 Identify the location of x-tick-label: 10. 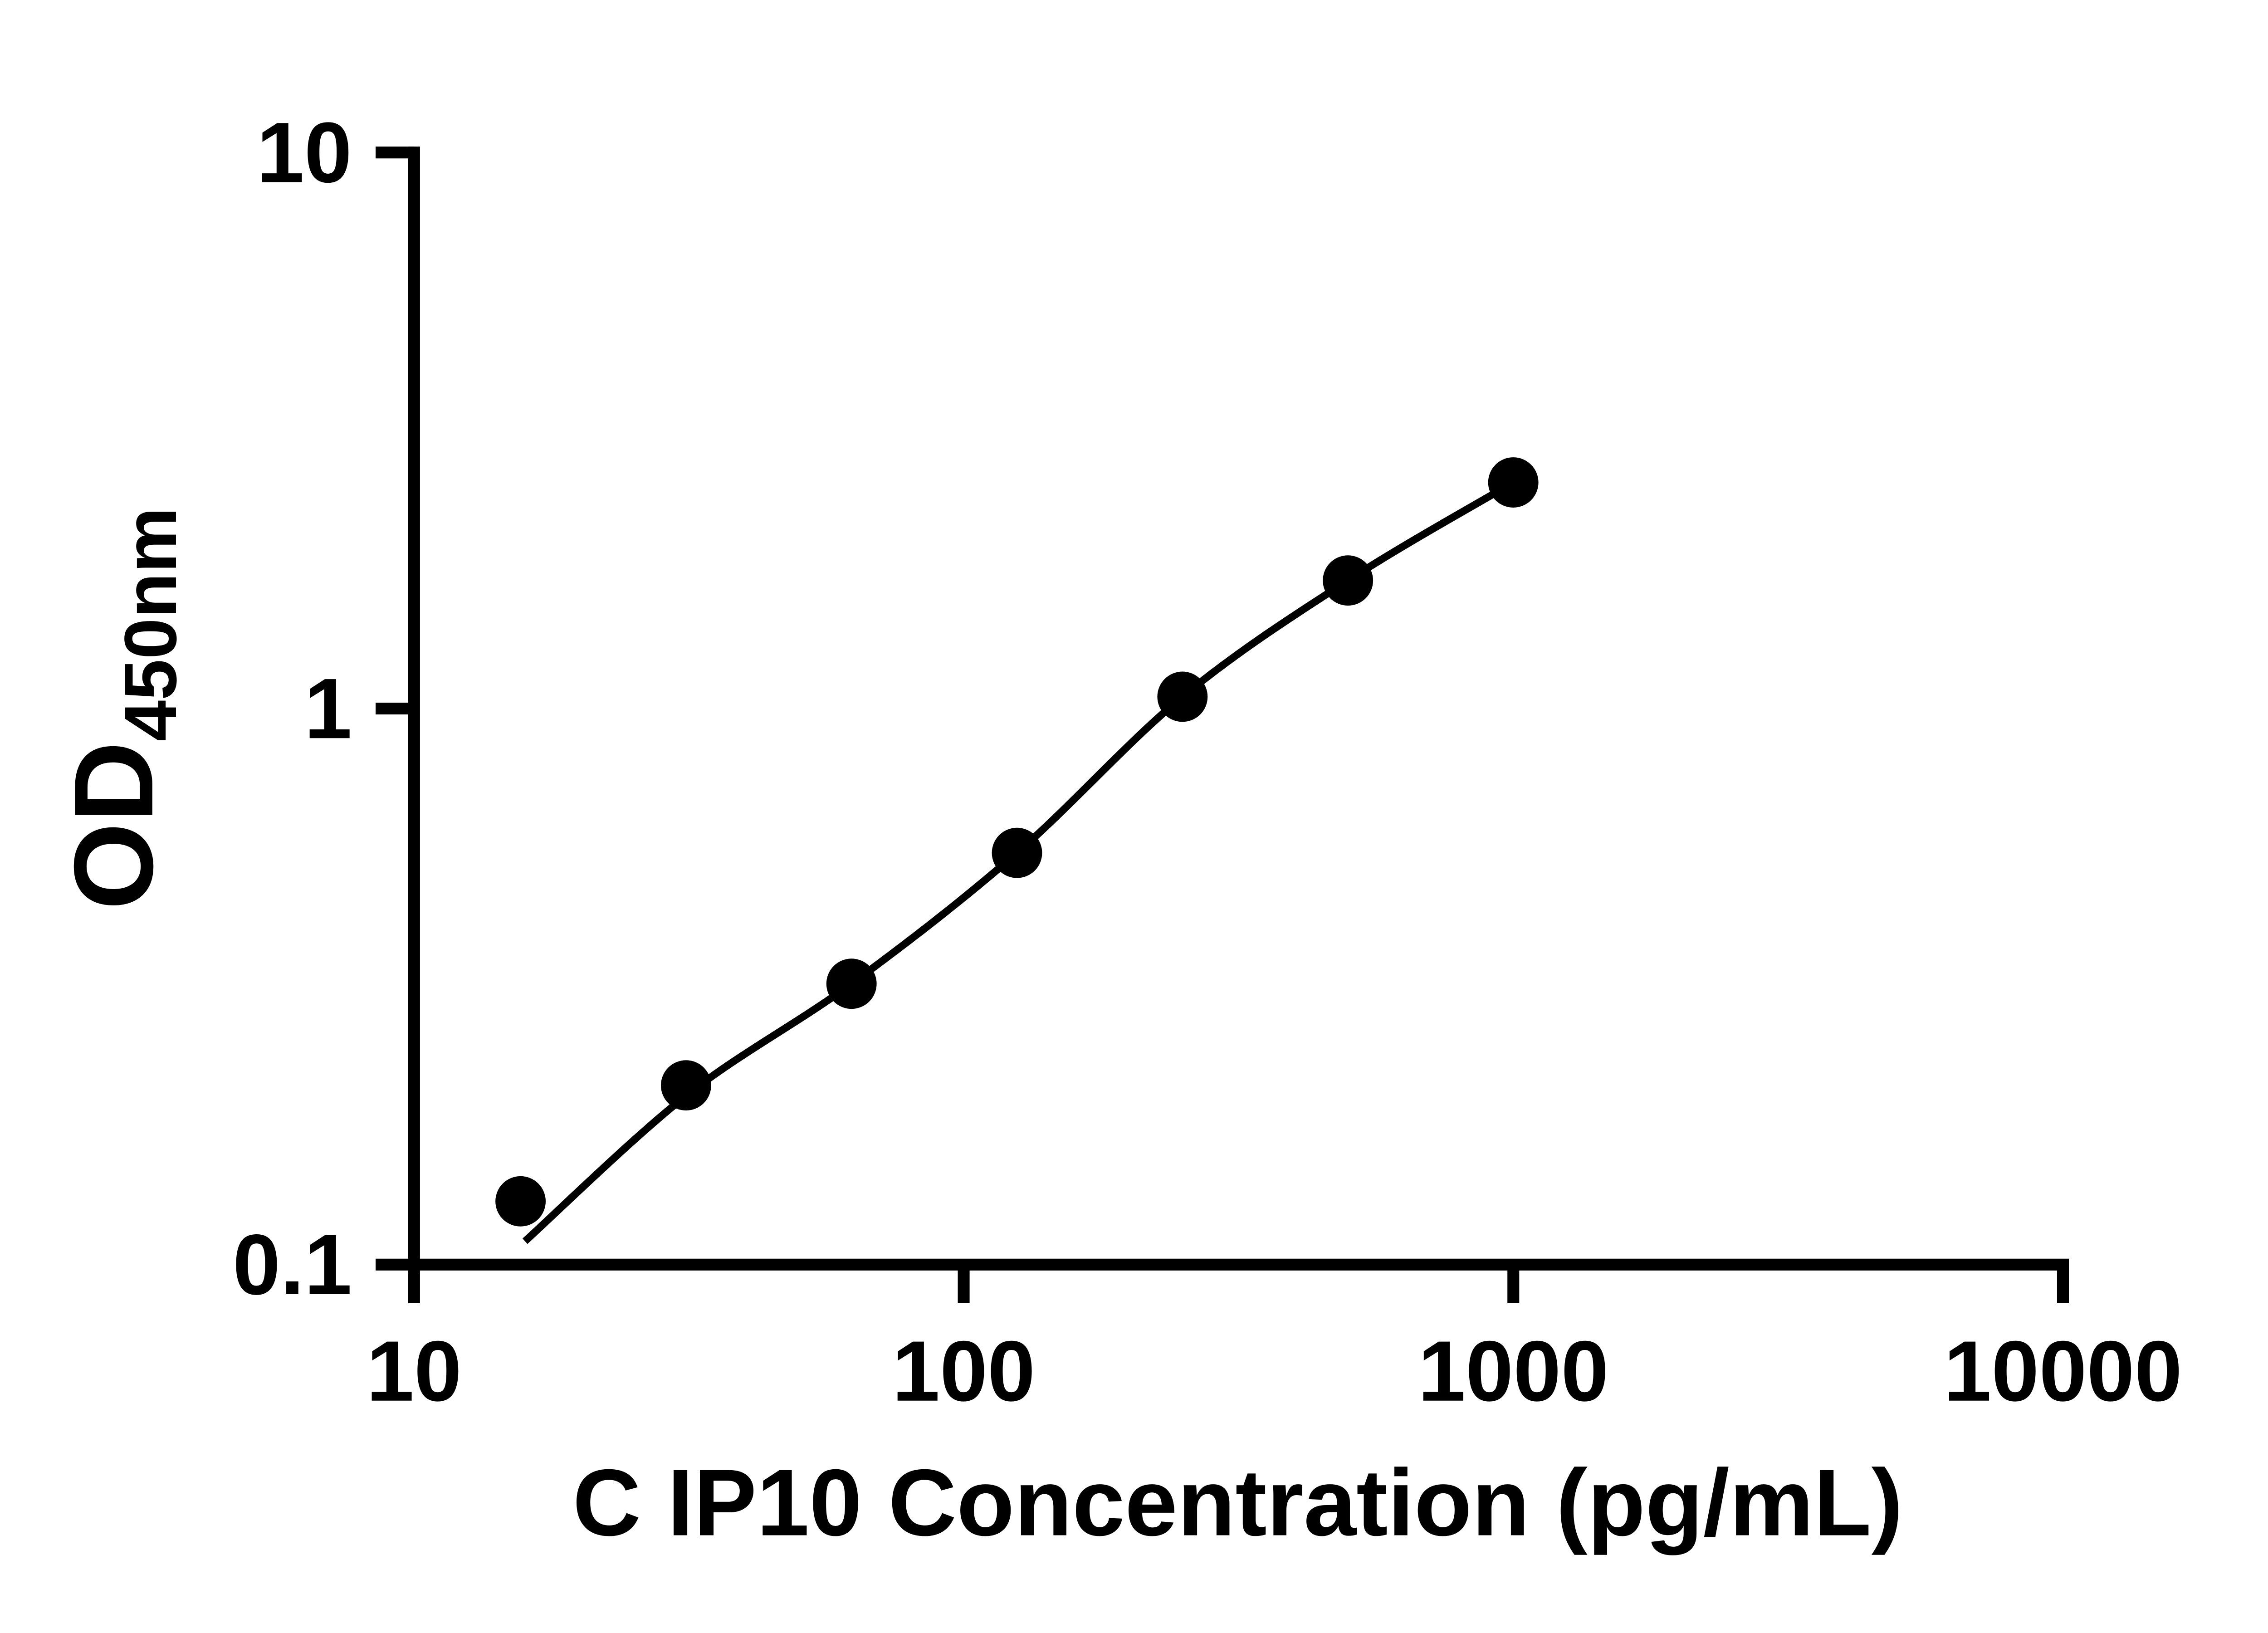
(415, 1371).